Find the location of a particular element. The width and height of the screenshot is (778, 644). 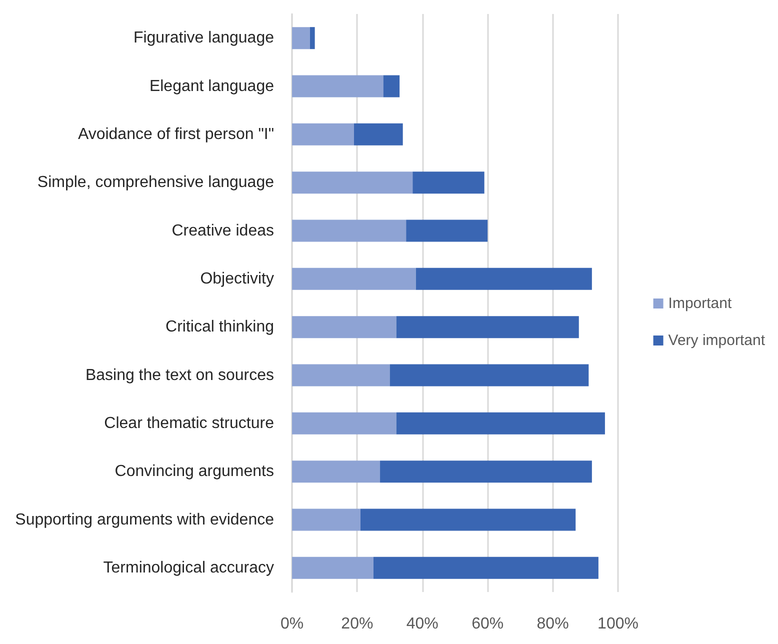

x-tick-label: 100% is located at coordinates (618, 624).